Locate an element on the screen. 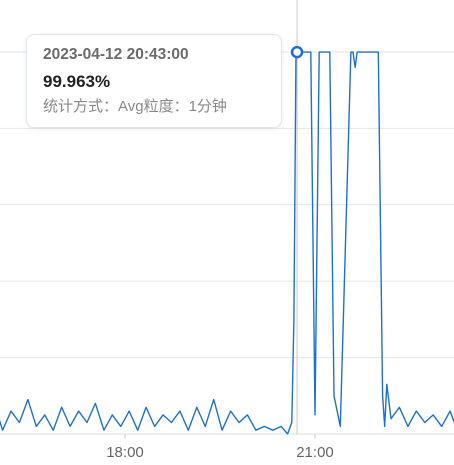 The height and width of the screenshot is (465, 454). tooltip-meta: 统计方式：Avg粒度：1分钟 is located at coordinates (135, 106).